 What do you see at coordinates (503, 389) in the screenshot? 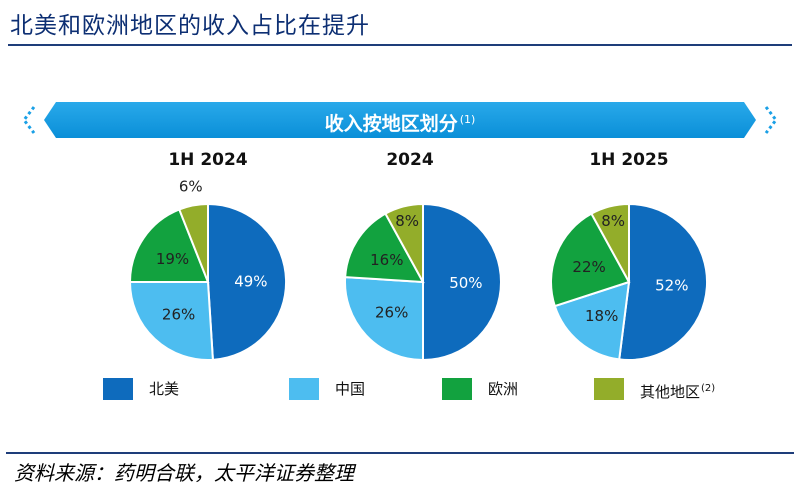
I see `legend-label-europe: 欧洲` at bounding box center [503, 389].